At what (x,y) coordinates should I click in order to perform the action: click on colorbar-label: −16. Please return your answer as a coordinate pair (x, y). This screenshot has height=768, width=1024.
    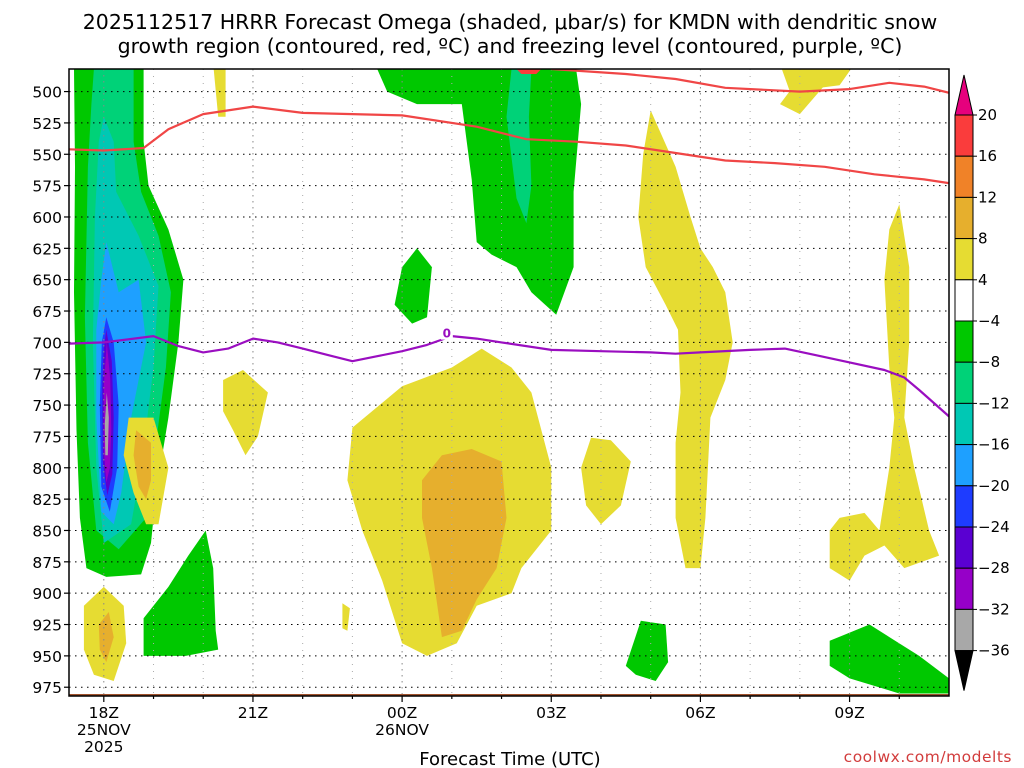
    Looking at the image, I should click on (994, 445).